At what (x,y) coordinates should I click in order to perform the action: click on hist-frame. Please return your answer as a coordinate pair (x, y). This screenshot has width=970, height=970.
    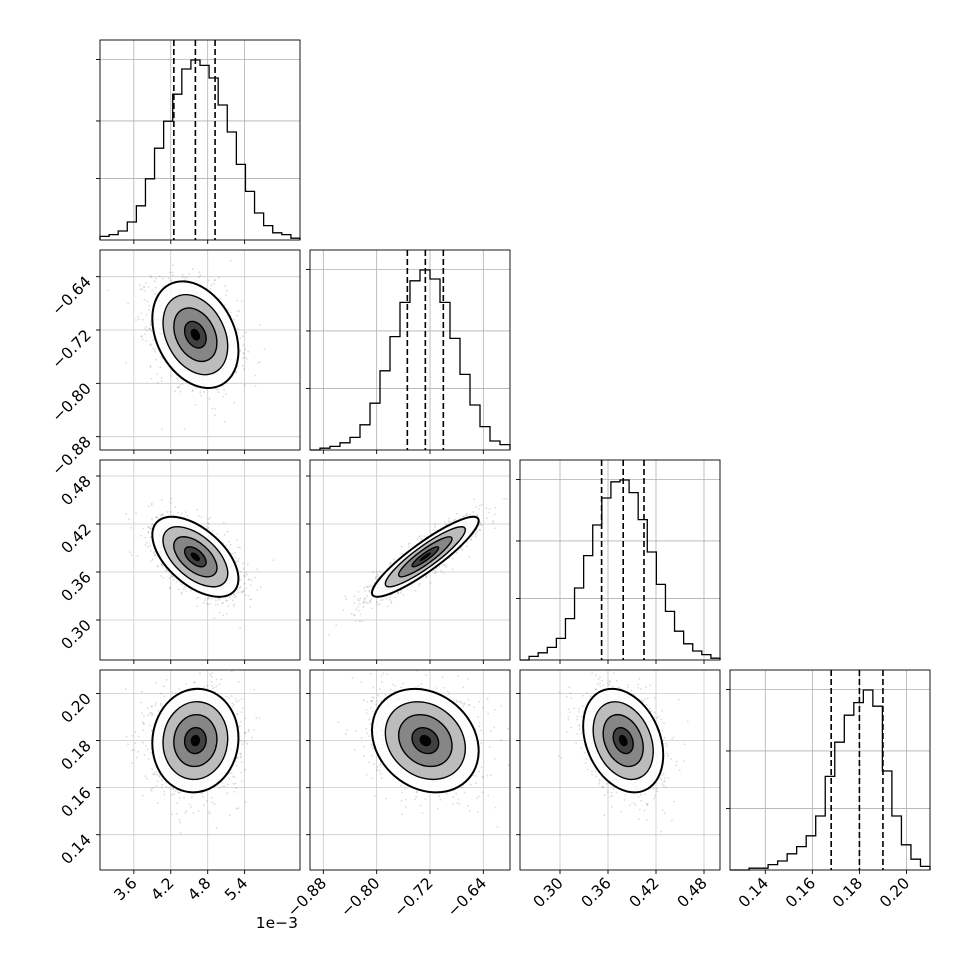
    Looking at the image, I should click on (620, 560).